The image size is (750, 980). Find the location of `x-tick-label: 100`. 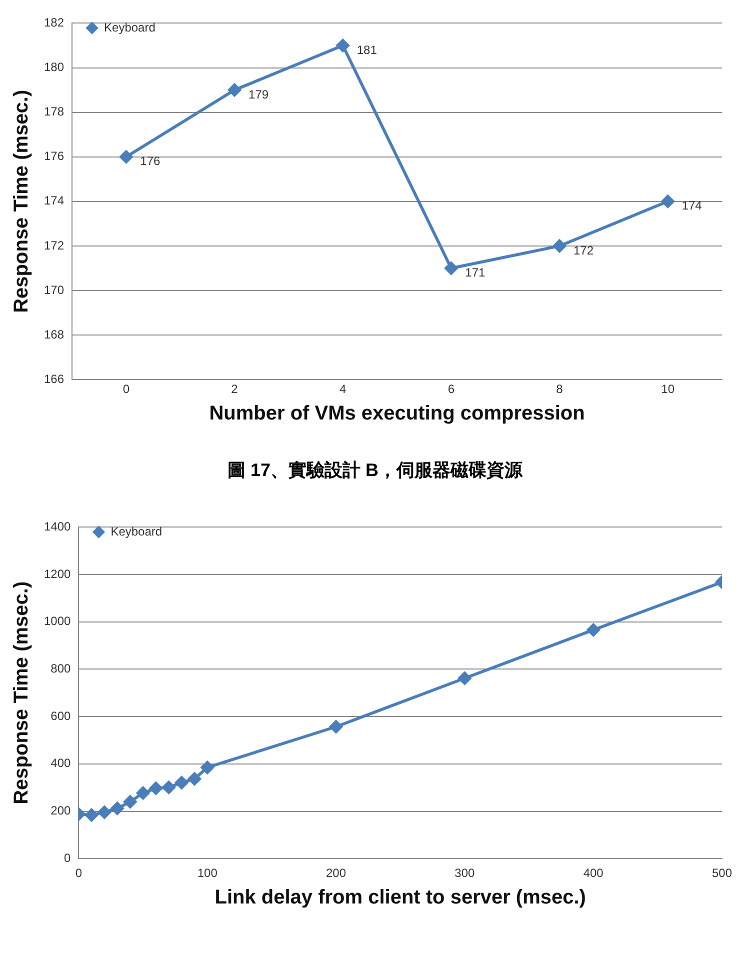

x-tick-label: 100 is located at coordinates (207, 873).